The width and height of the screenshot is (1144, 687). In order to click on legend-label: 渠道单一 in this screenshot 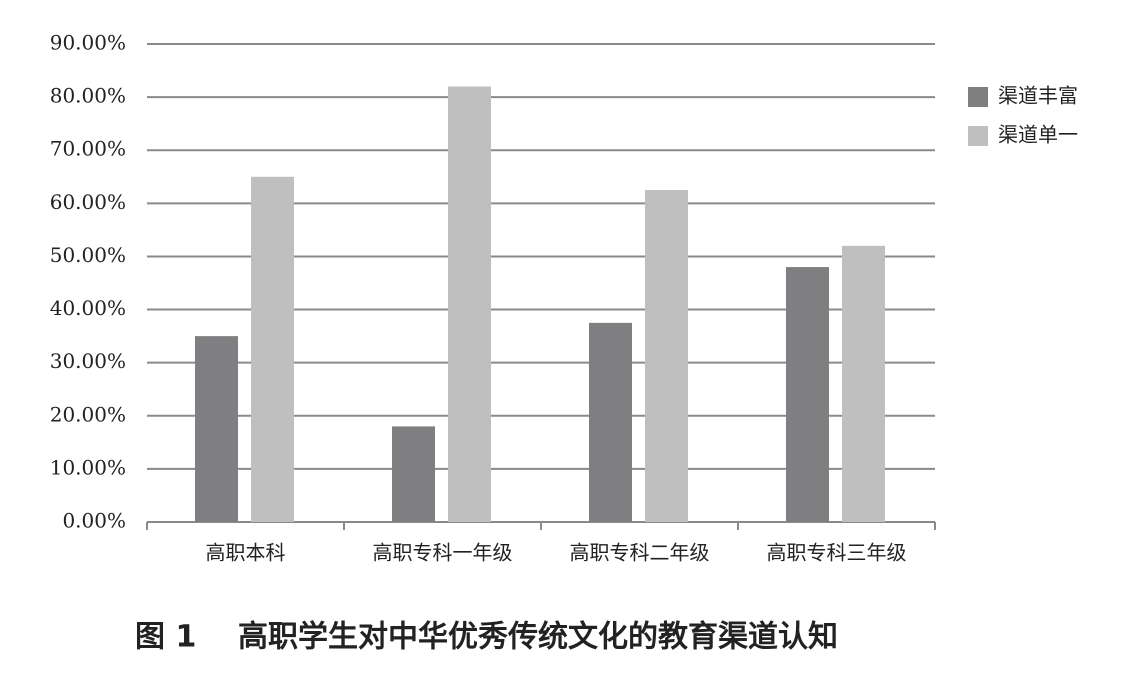, I will do `click(1038, 135)`.